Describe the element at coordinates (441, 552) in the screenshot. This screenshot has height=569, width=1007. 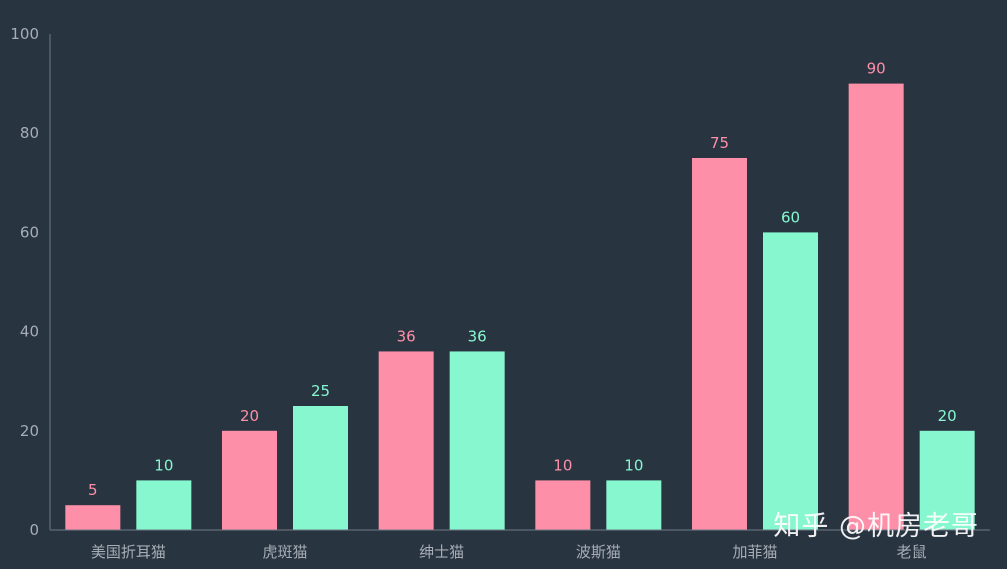
I see `x-tick-label: 绅士猫` at that location.